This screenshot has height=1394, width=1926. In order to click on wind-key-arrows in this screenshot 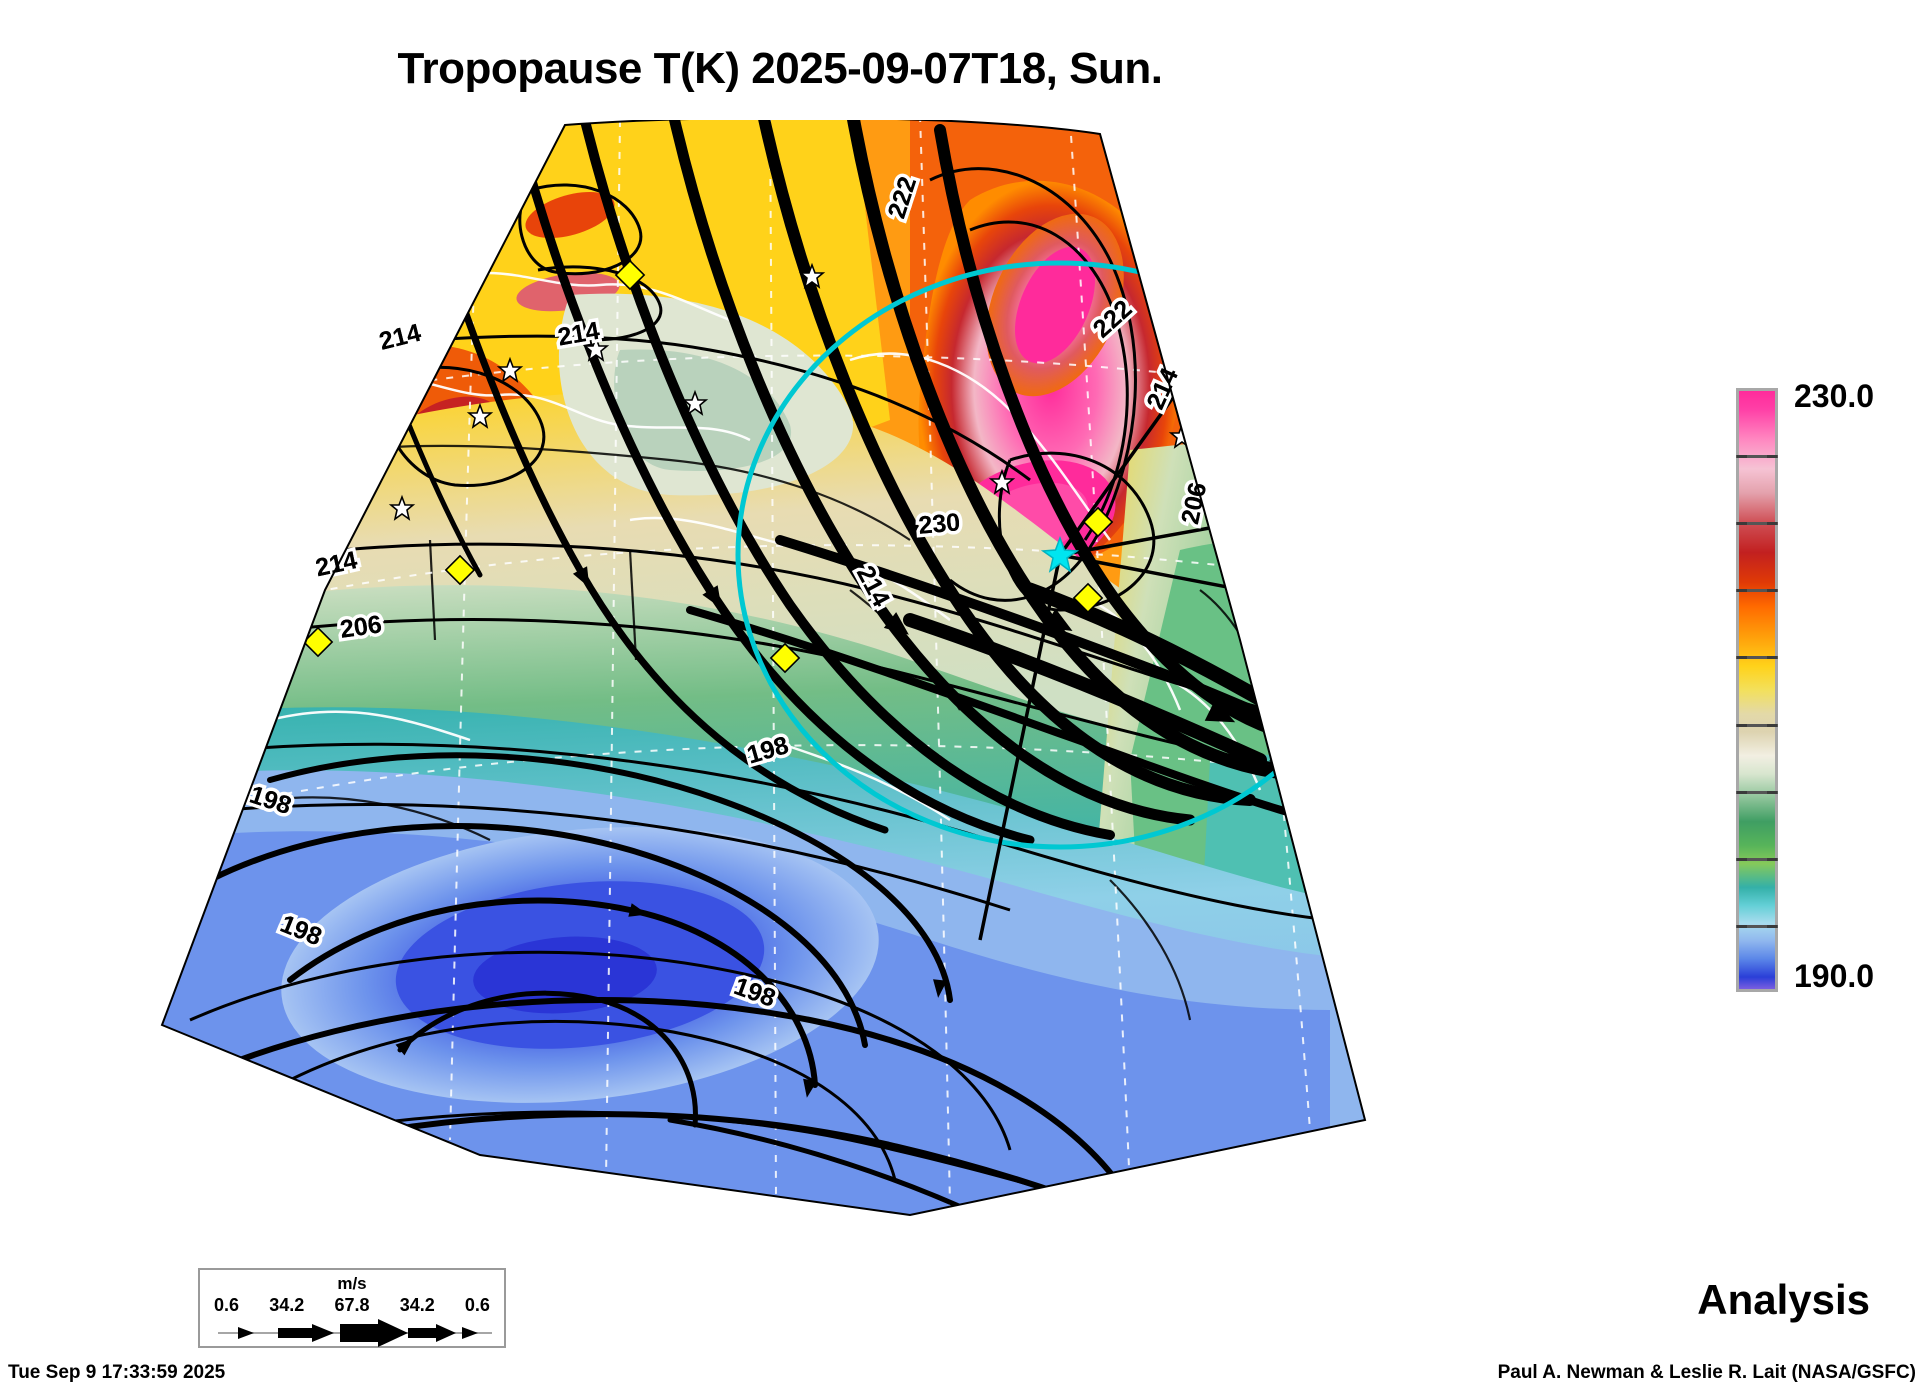, I will do `click(355, 1333)`.